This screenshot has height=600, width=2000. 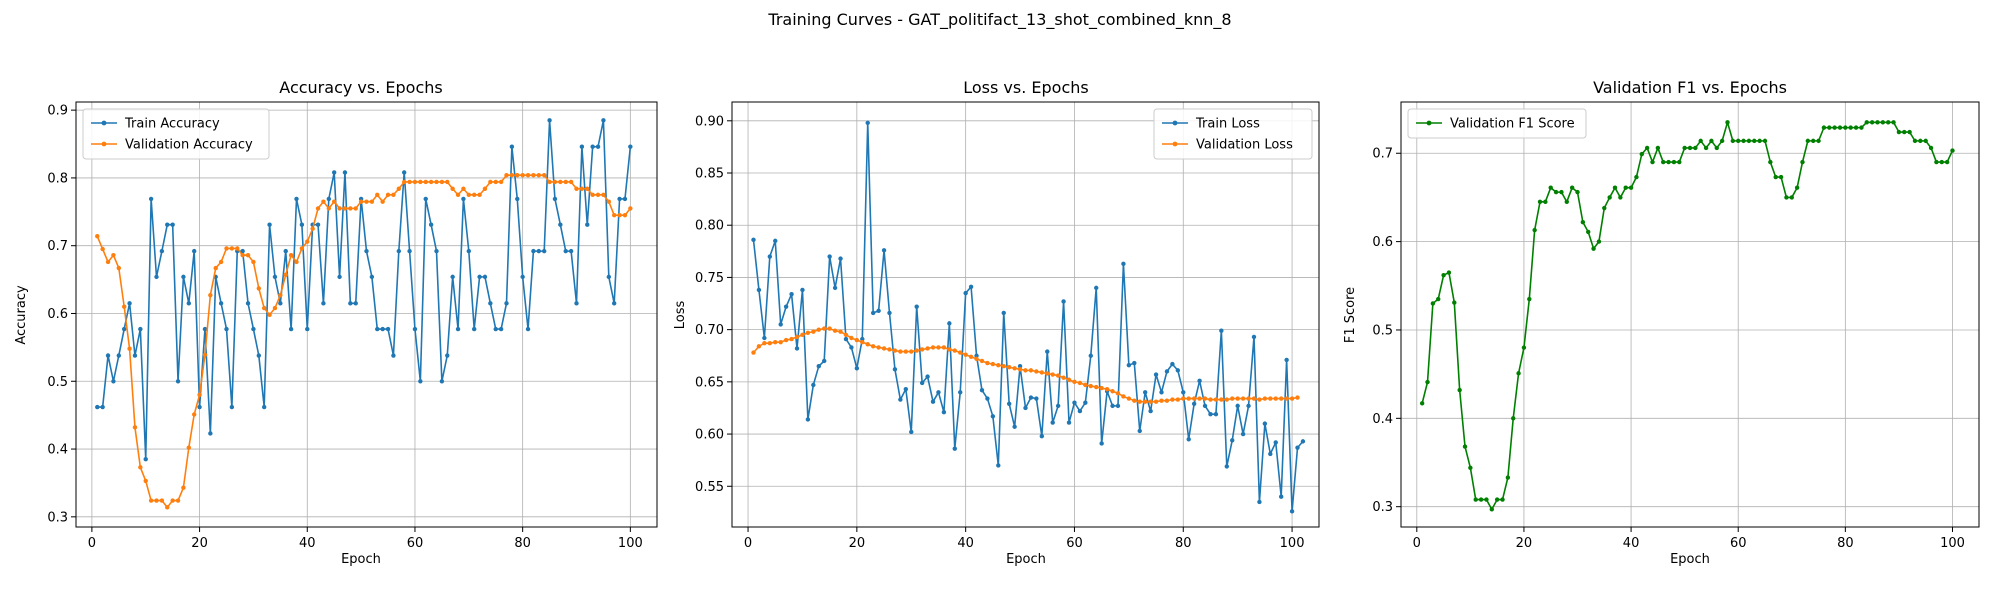 What do you see at coordinates (709, 278) in the screenshot?
I see `loss-y-tick-label: 0.75` at bounding box center [709, 278].